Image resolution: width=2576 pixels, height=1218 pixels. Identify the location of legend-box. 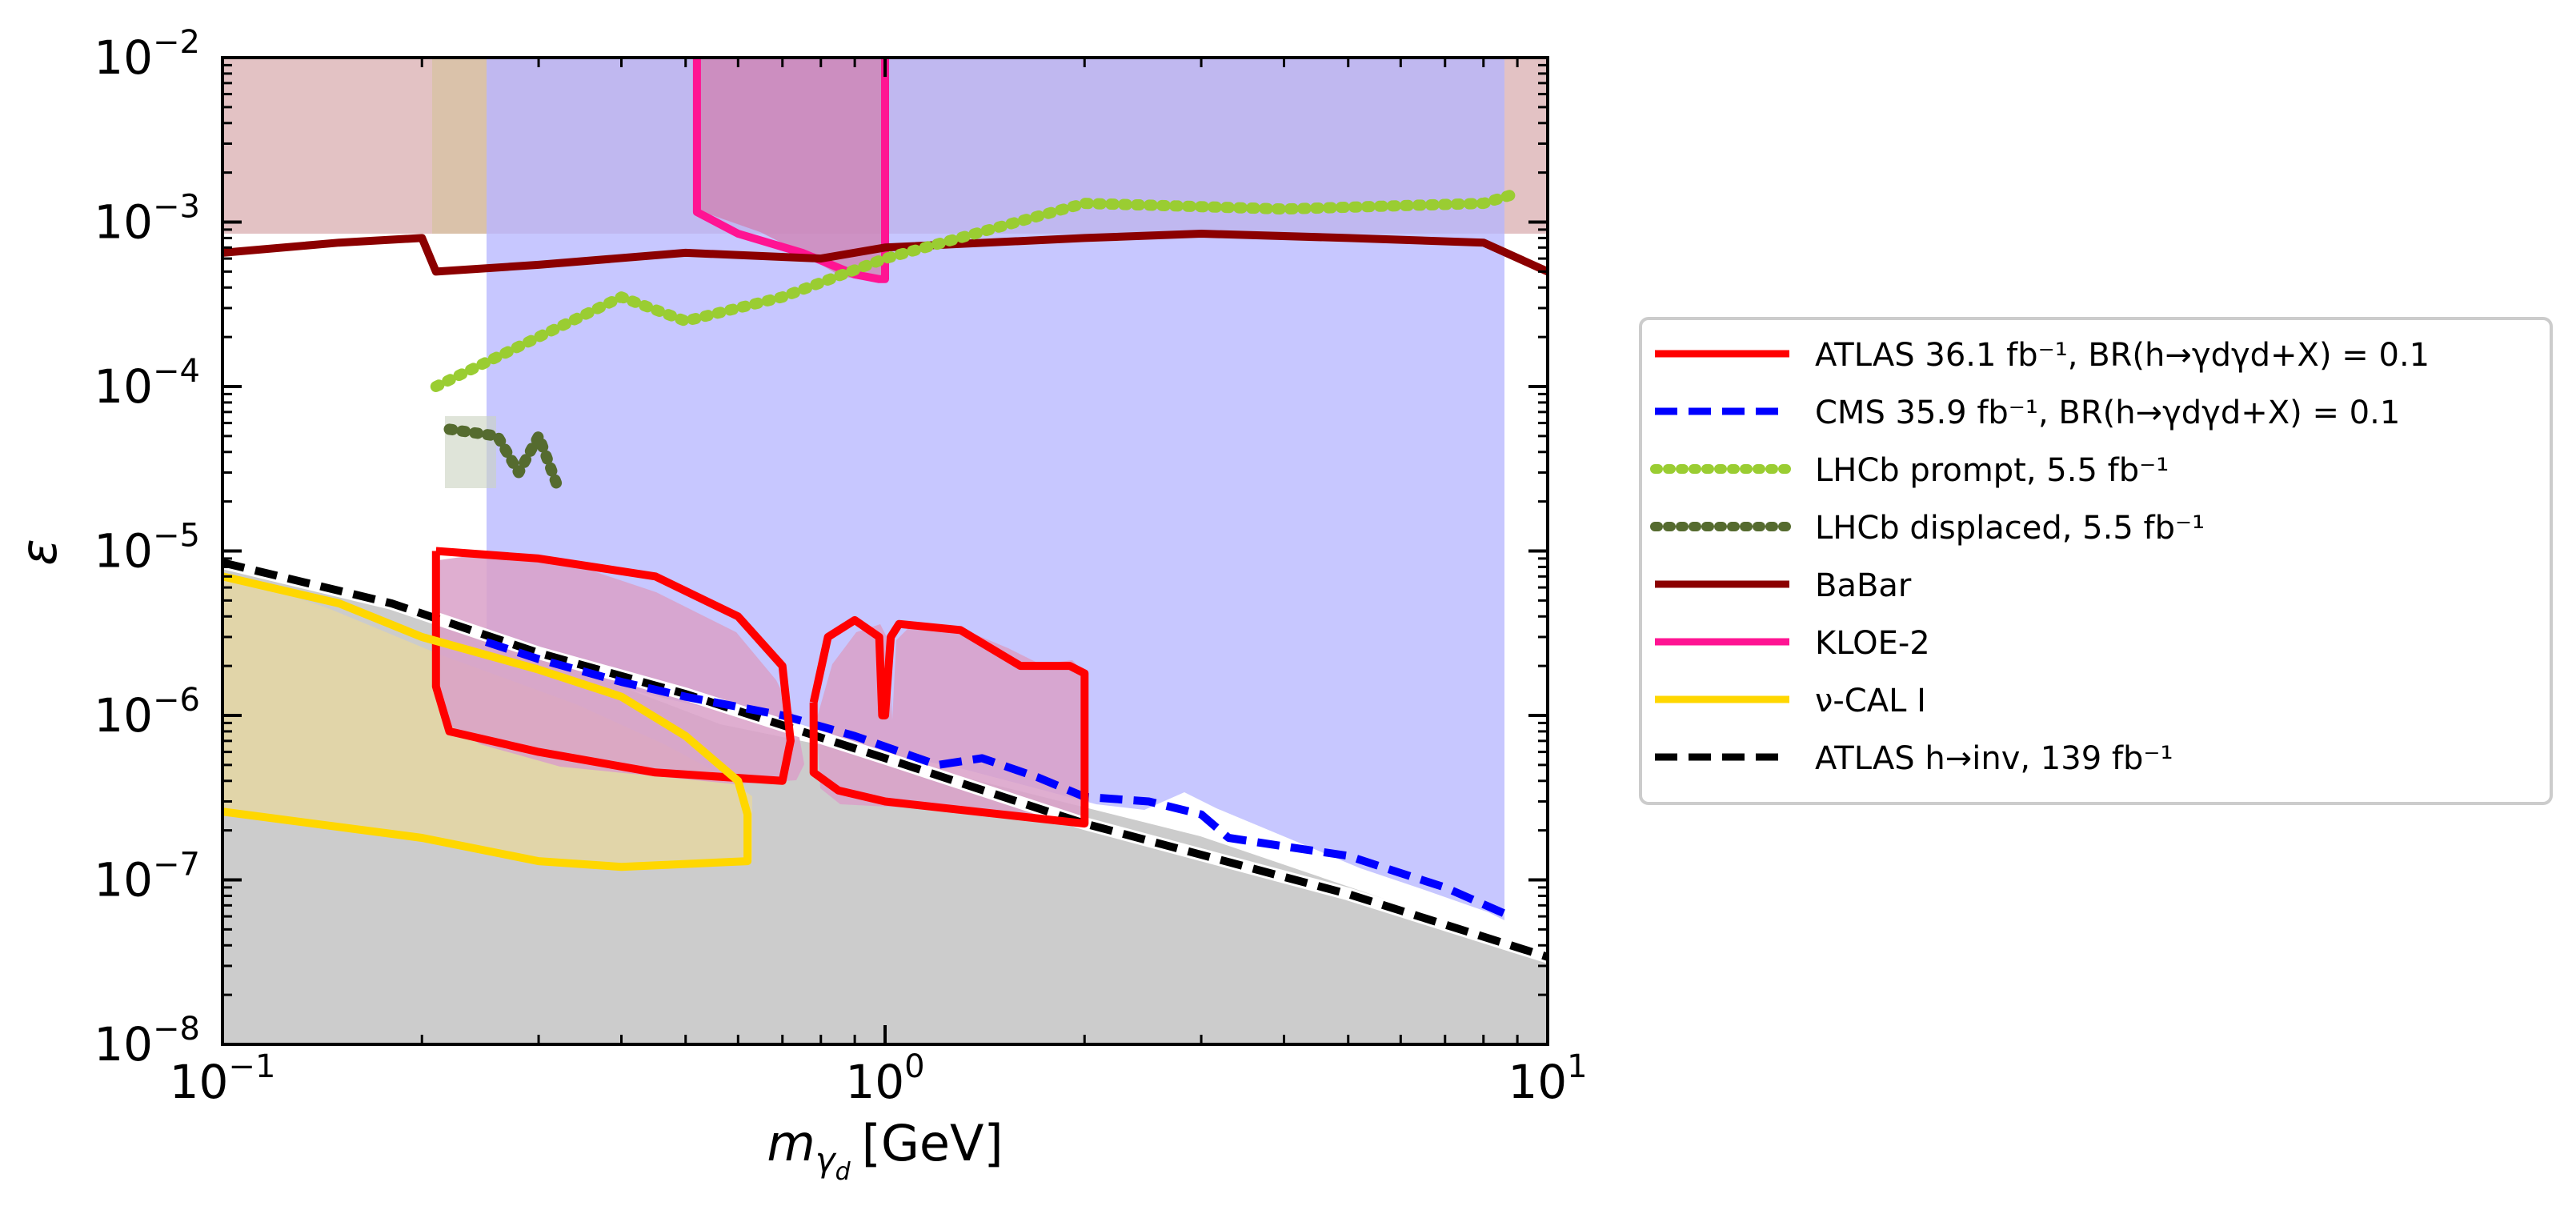
(2096, 561).